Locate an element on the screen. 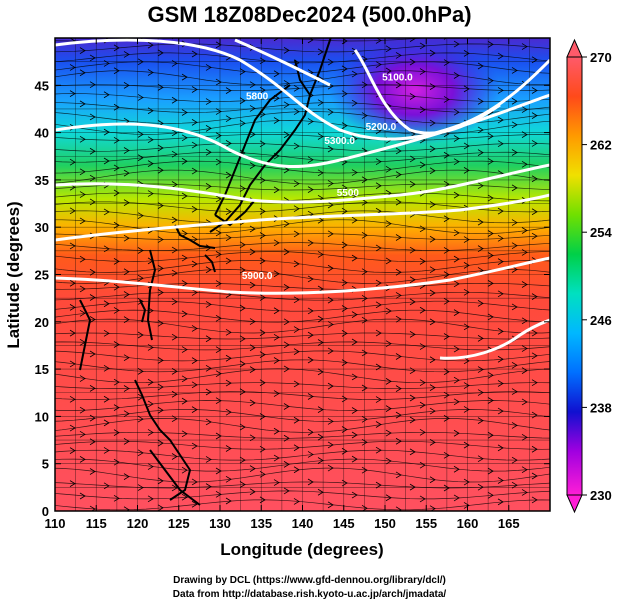 The width and height of the screenshot is (619, 605). colorbar-tick-label: 246 is located at coordinates (601, 320).